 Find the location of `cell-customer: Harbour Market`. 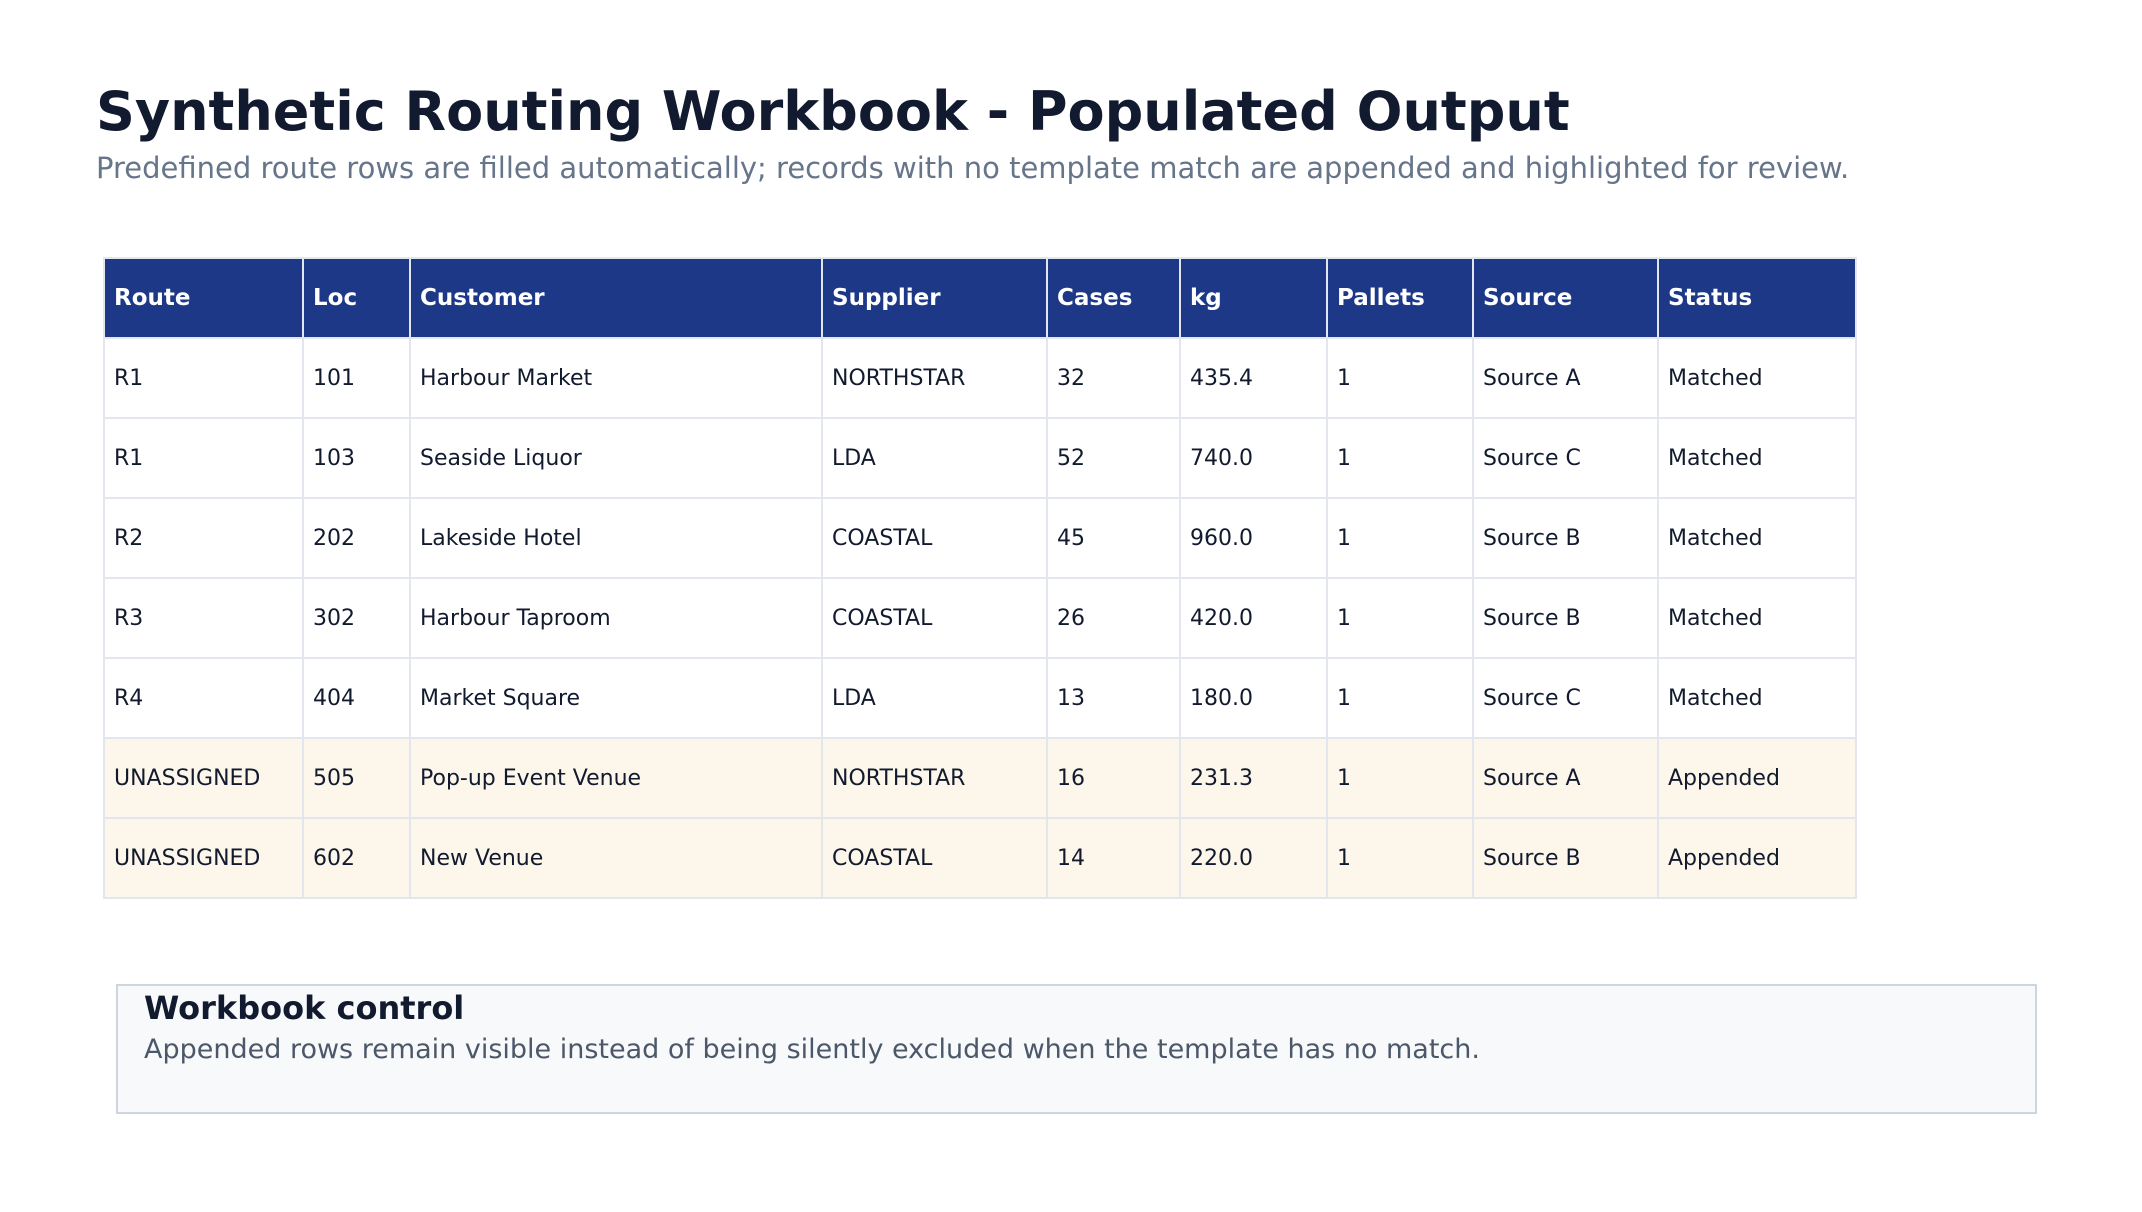

cell-customer: Harbour Market is located at coordinates (616, 378).